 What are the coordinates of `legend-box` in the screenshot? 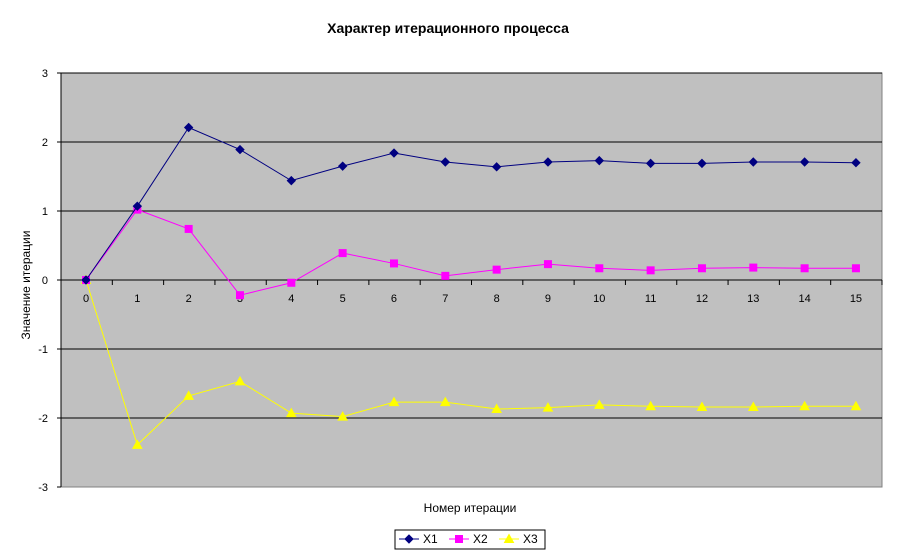 It's located at (470, 539).